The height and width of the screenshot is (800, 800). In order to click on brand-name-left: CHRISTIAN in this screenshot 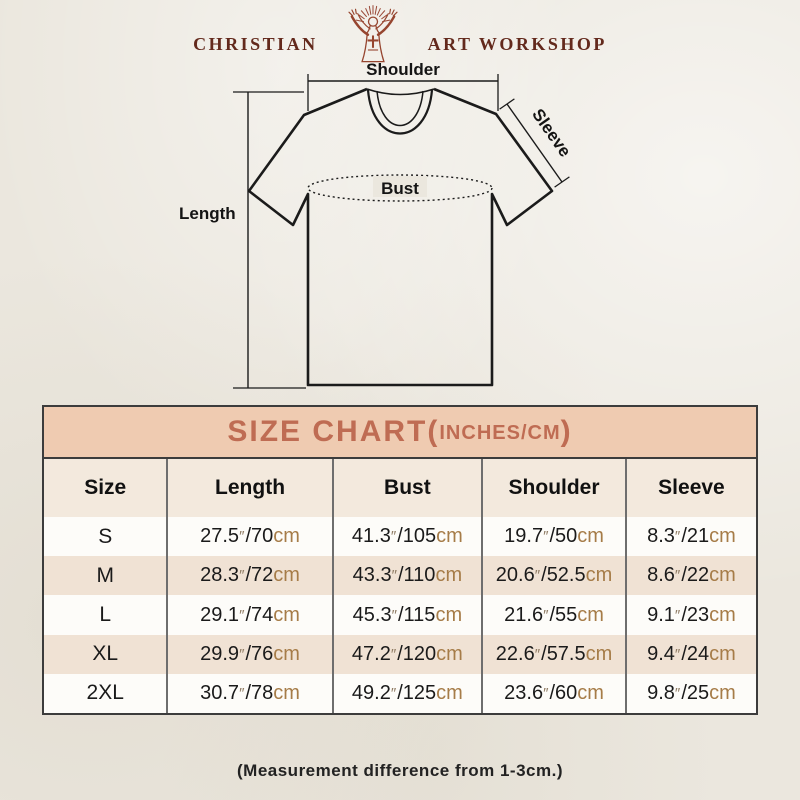, I will do `click(255, 44)`.